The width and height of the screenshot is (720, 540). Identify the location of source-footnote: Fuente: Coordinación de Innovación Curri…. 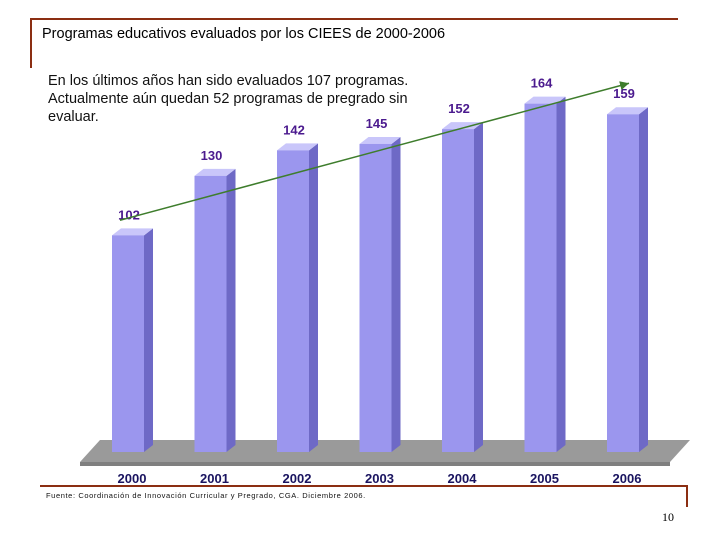
(206, 495).